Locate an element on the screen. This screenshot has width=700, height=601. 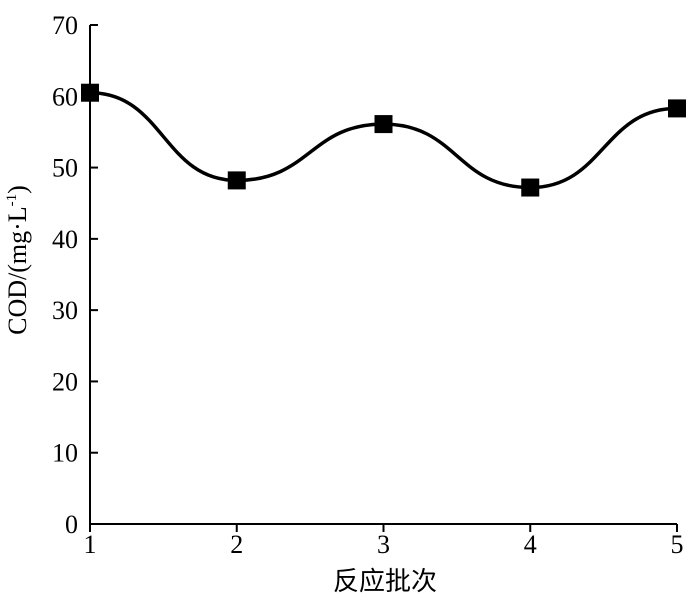
y-tick-label: 20 is located at coordinates (65, 381).